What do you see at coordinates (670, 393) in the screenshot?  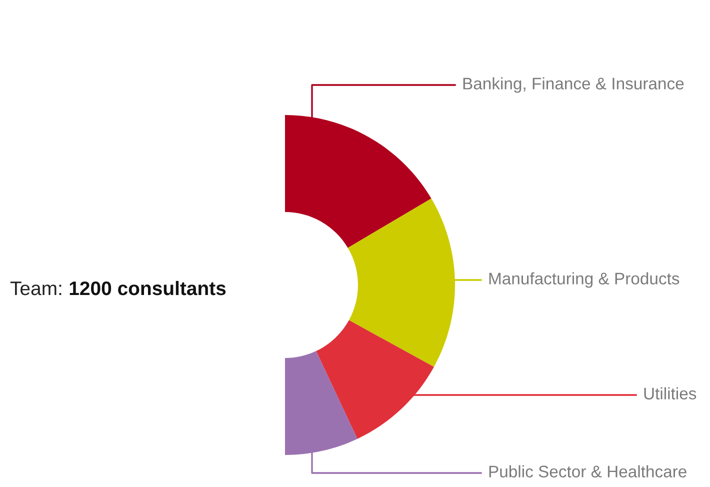 I see `slice-label: Utilities` at bounding box center [670, 393].